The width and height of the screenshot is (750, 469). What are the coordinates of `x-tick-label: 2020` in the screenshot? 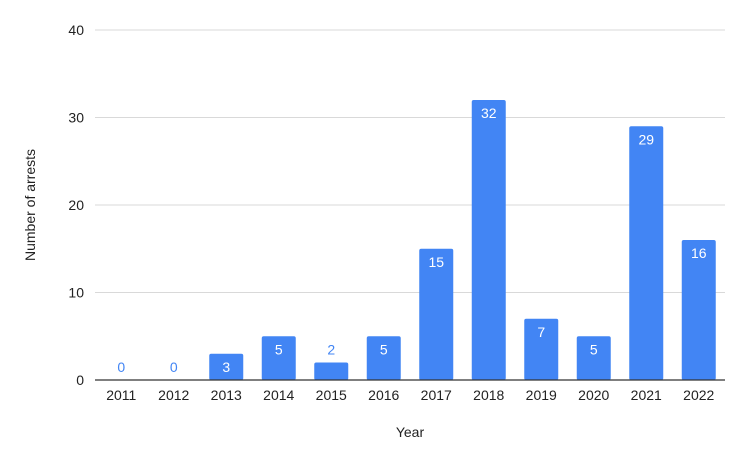 It's located at (593, 395).